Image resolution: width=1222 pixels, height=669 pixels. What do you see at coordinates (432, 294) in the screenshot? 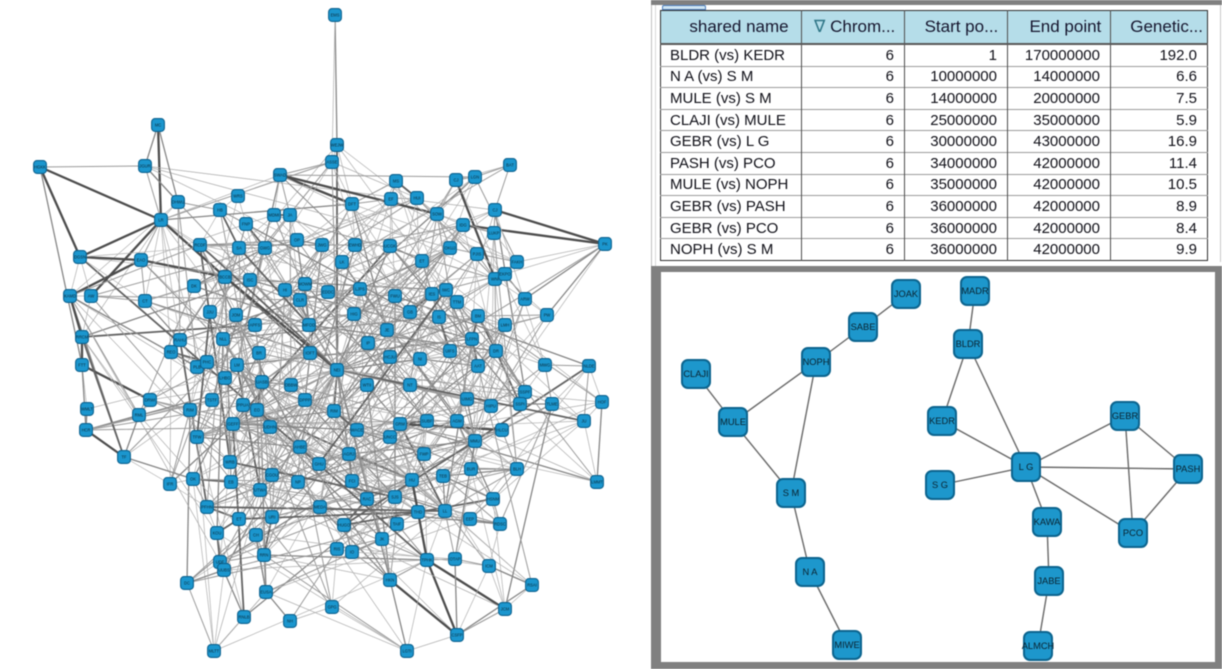
I see `svg-text: IES` at bounding box center [432, 294].